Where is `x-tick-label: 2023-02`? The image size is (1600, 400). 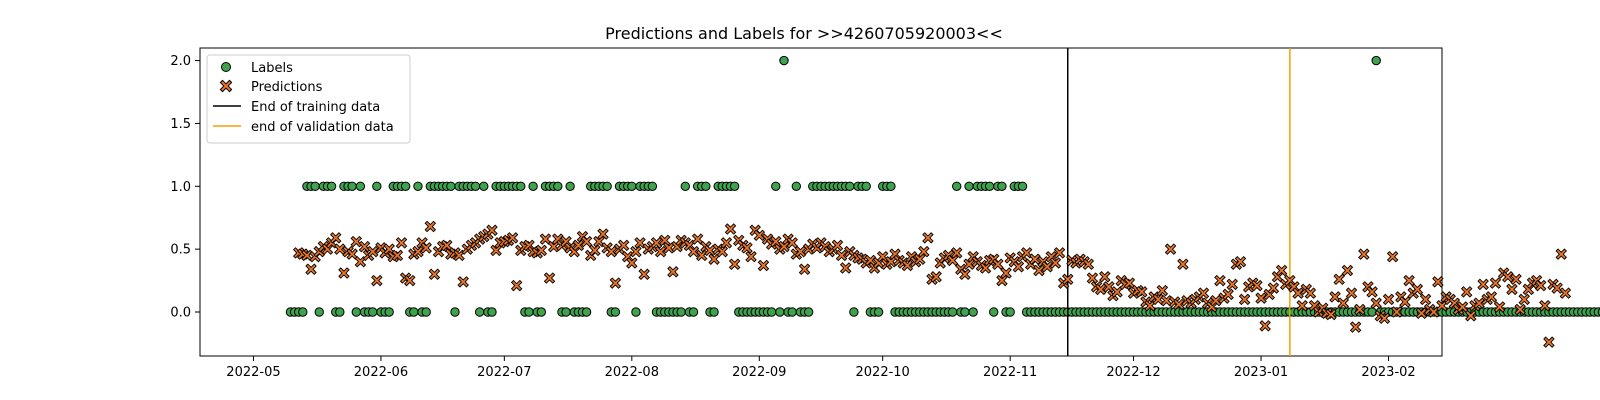 x-tick-label: 2023-02 is located at coordinates (1388, 372).